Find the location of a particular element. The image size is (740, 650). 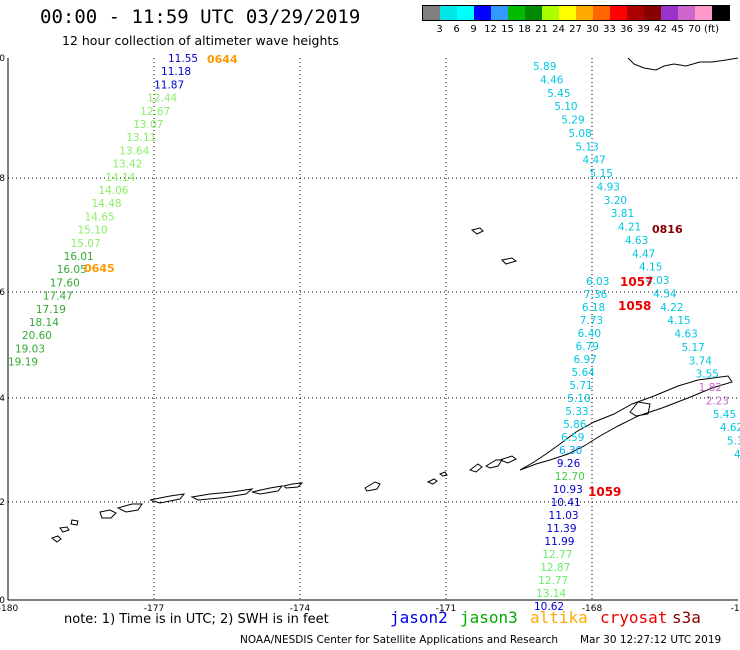

latitude-tick-label: 54 is located at coordinates (2, 399).